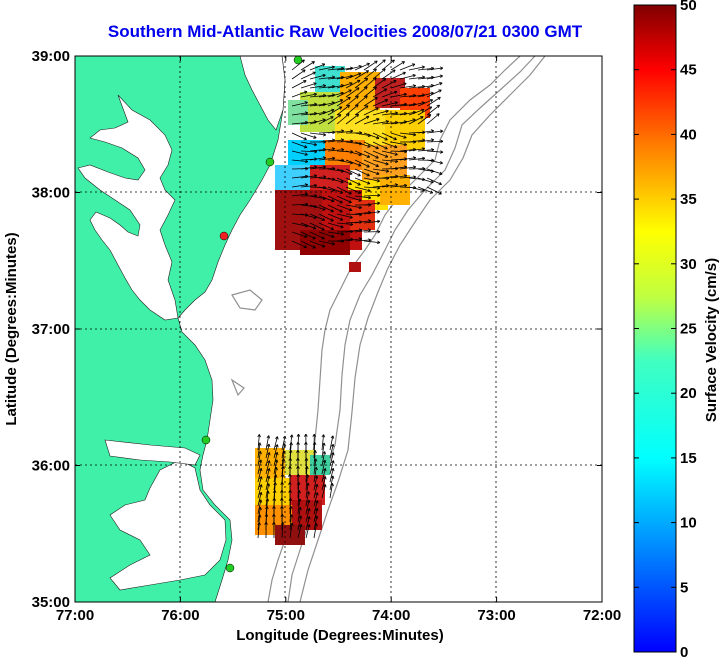 Image resolution: width=724 pixels, height=659 pixels. Describe the element at coordinates (688, 199) in the screenshot. I see `colorbar-tick-label: 35` at that location.